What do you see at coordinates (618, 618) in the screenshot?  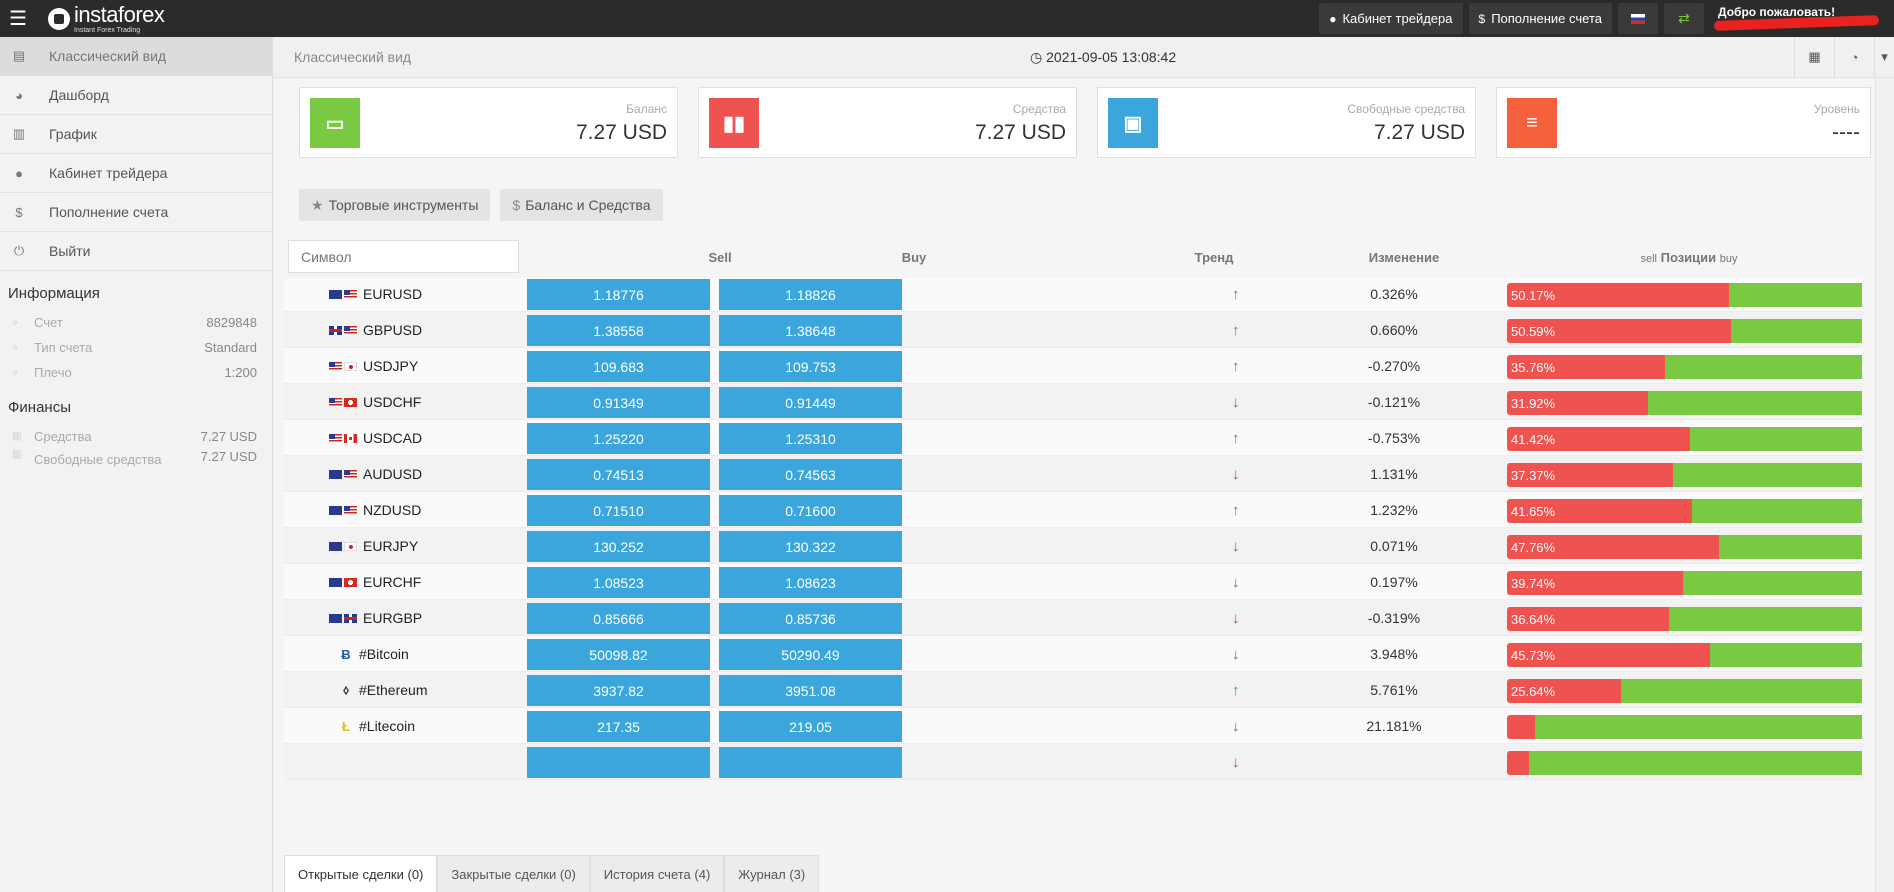 I see `sell-price-button: 0.85666` at bounding box center [618, 618].